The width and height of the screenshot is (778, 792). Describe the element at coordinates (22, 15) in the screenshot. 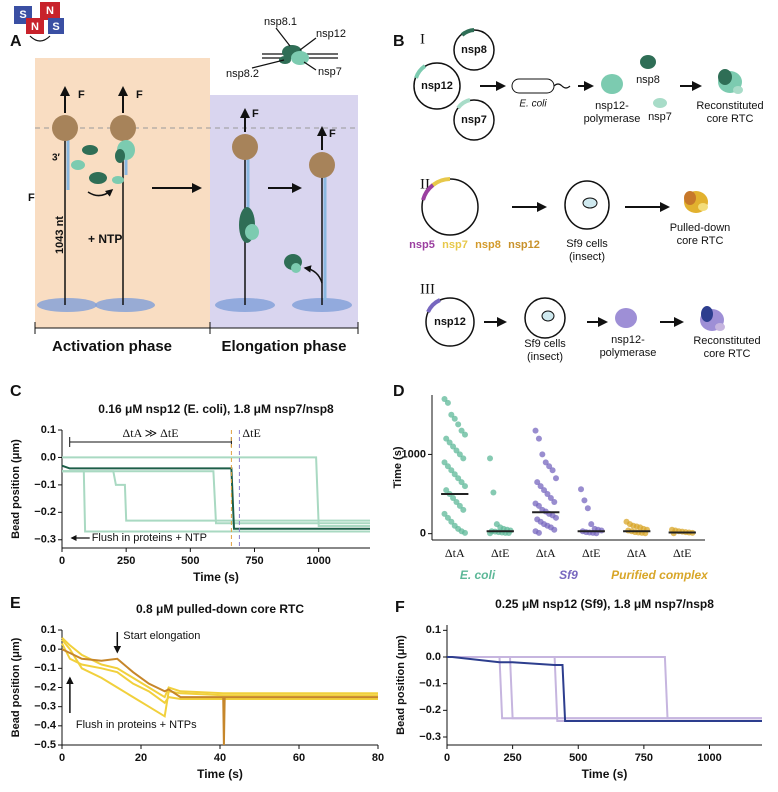

I see `magnet-pole: S` at that location.